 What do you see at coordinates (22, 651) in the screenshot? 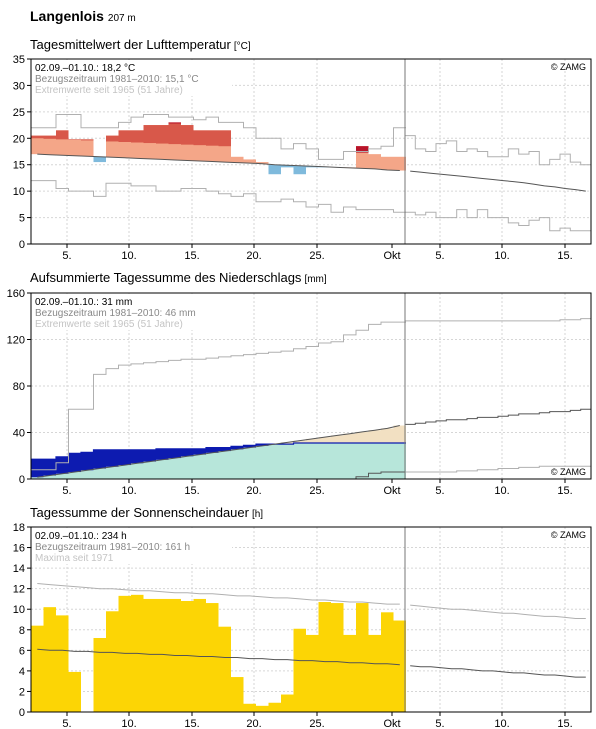
I see `y-tick-label: 6` at bounding box center [22, 651].